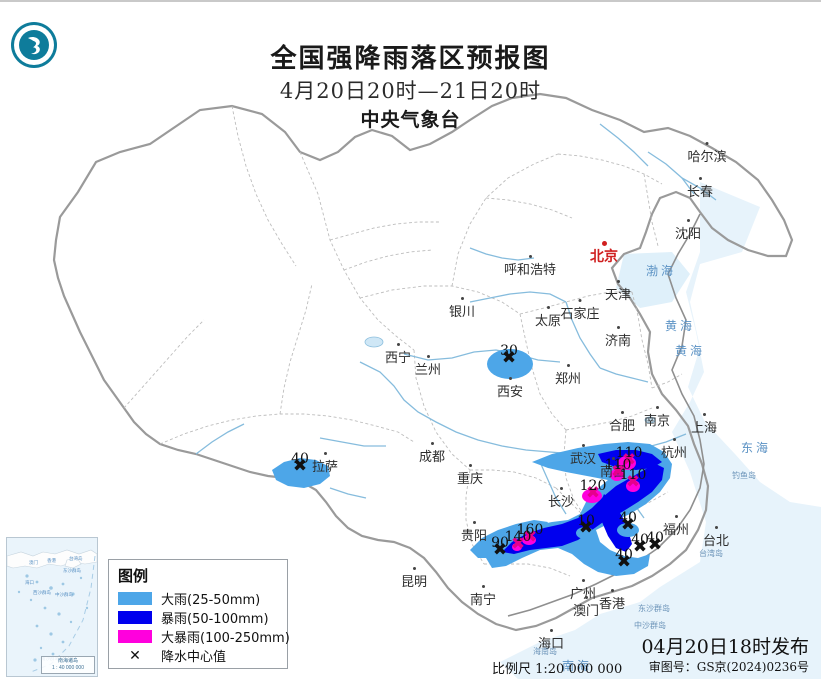 This screenshot has height=679, width=821. Describe the element at coordinates (211, 600) in the screenshot. I see `legend-label: 大雨(25-50mm)` at that location.